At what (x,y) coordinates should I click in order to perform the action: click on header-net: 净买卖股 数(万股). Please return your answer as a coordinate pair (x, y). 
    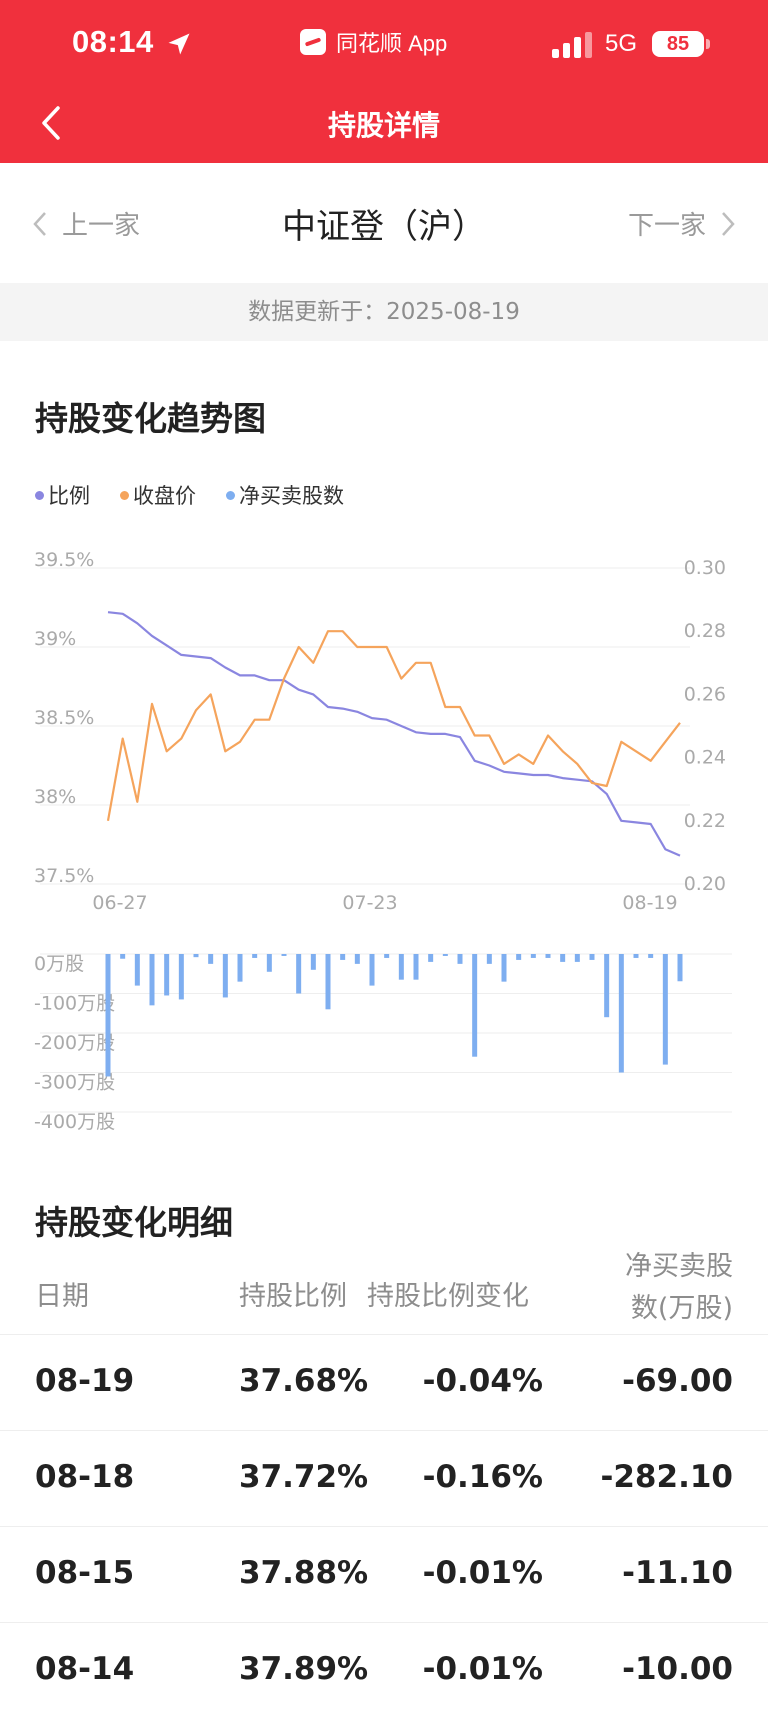
    Looking at the image, I should click on (653, 1288).